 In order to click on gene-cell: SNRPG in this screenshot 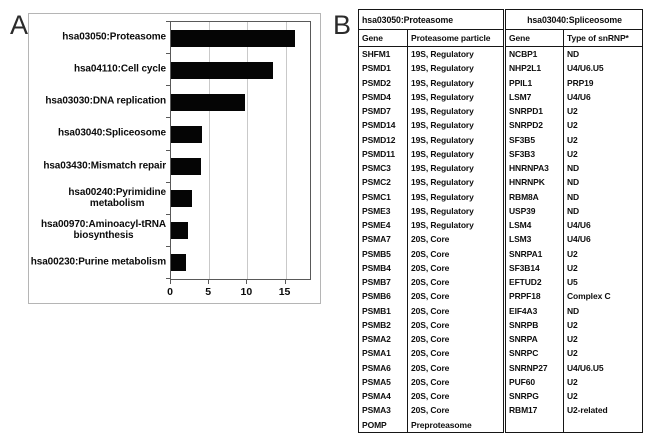, I will do `click(524, 396)`.